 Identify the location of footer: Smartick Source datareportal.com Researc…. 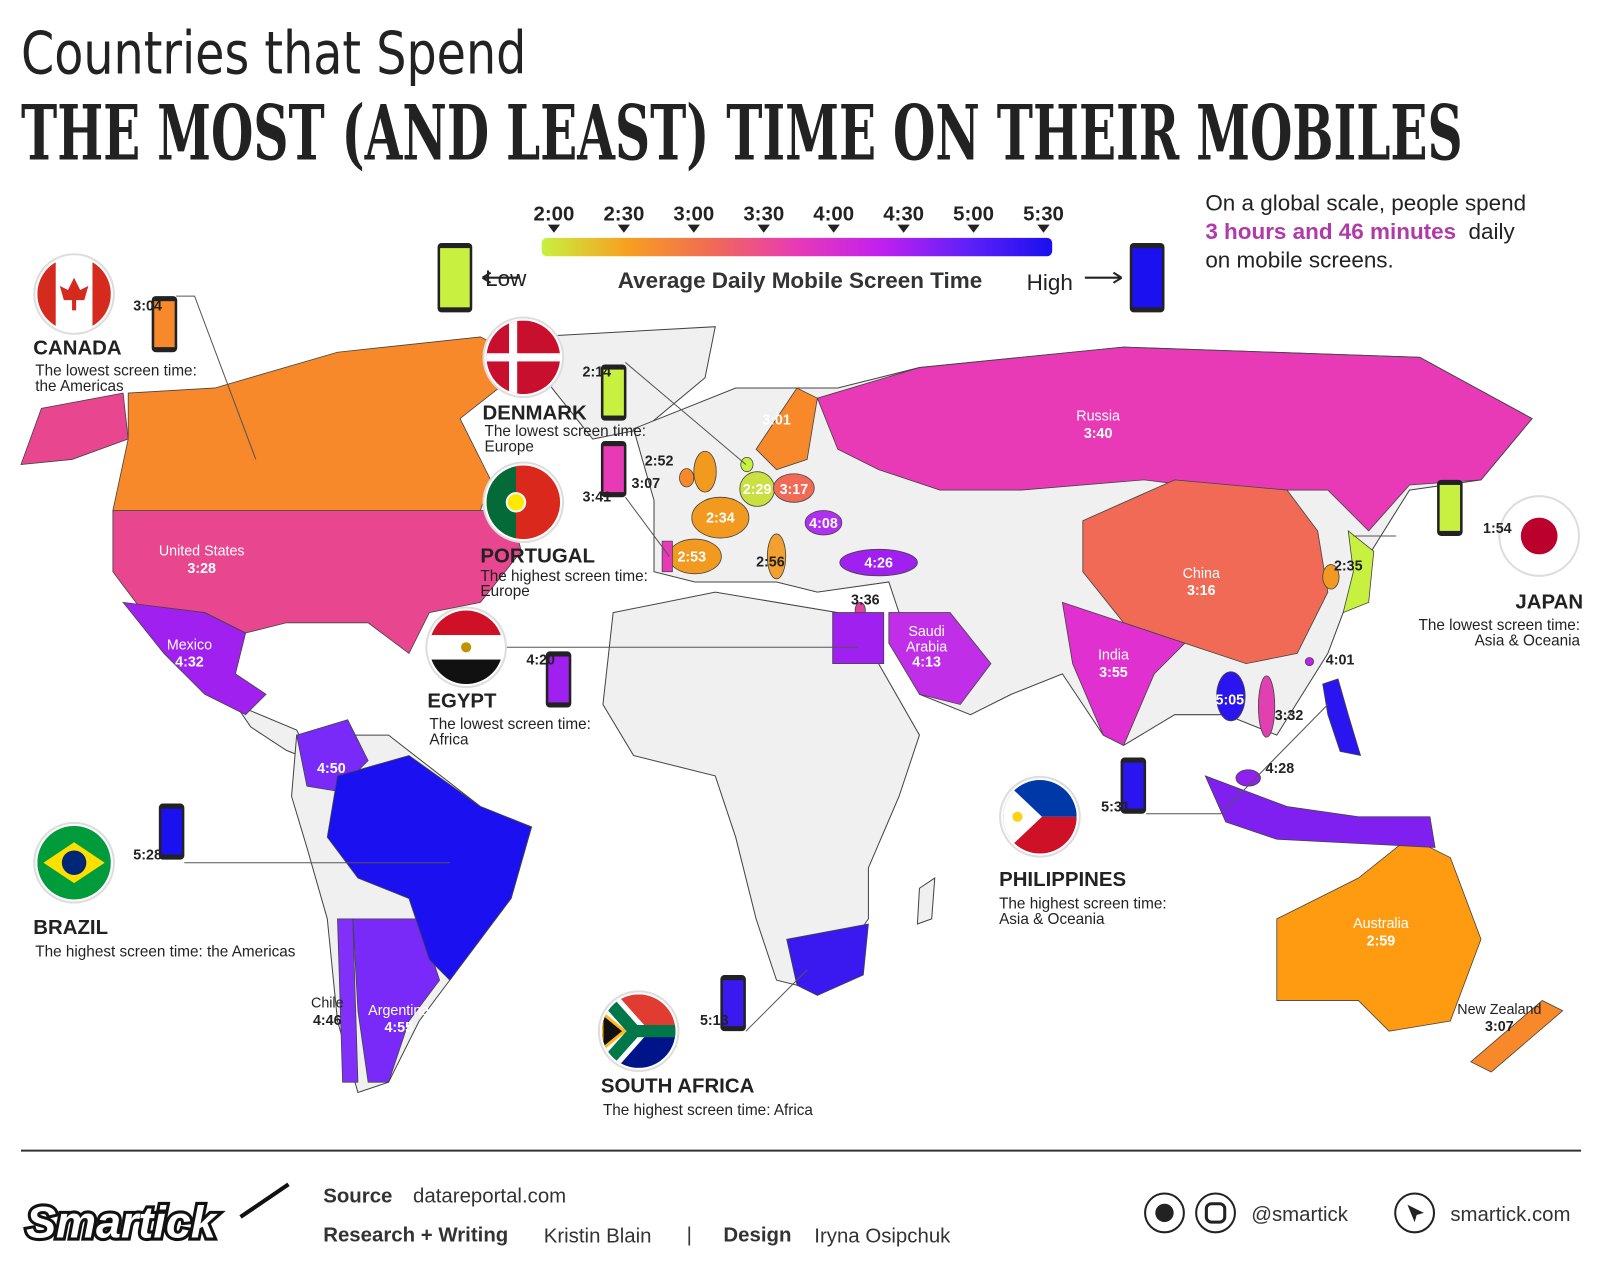
(801, 1199).